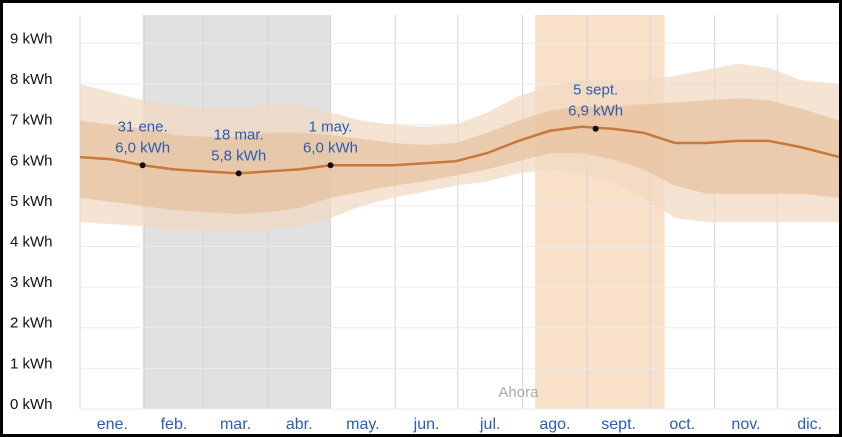  What do you see at coordinates (31, 363) in the screenshot?
I see `y-tick-label: 1 kWh` at bounding box center [31, 363].